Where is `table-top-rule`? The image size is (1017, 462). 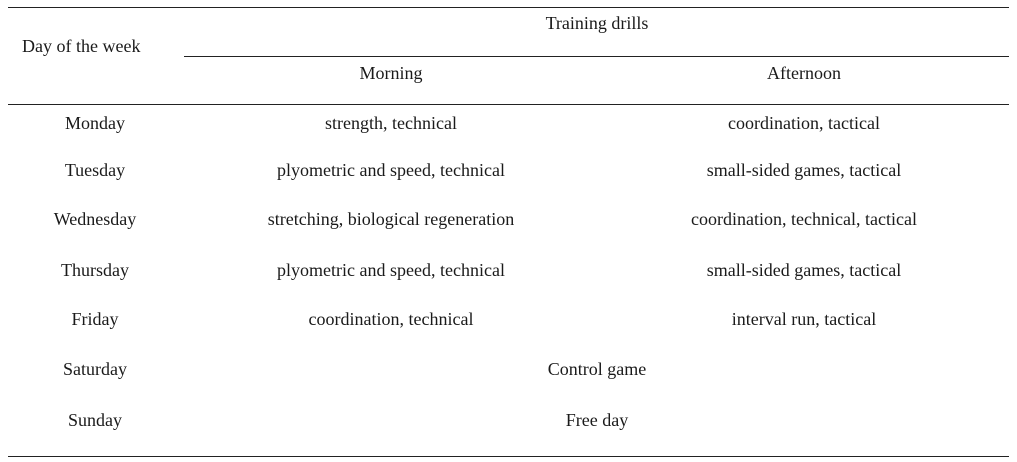 table-top-rule is located at coordinates (508, 7).